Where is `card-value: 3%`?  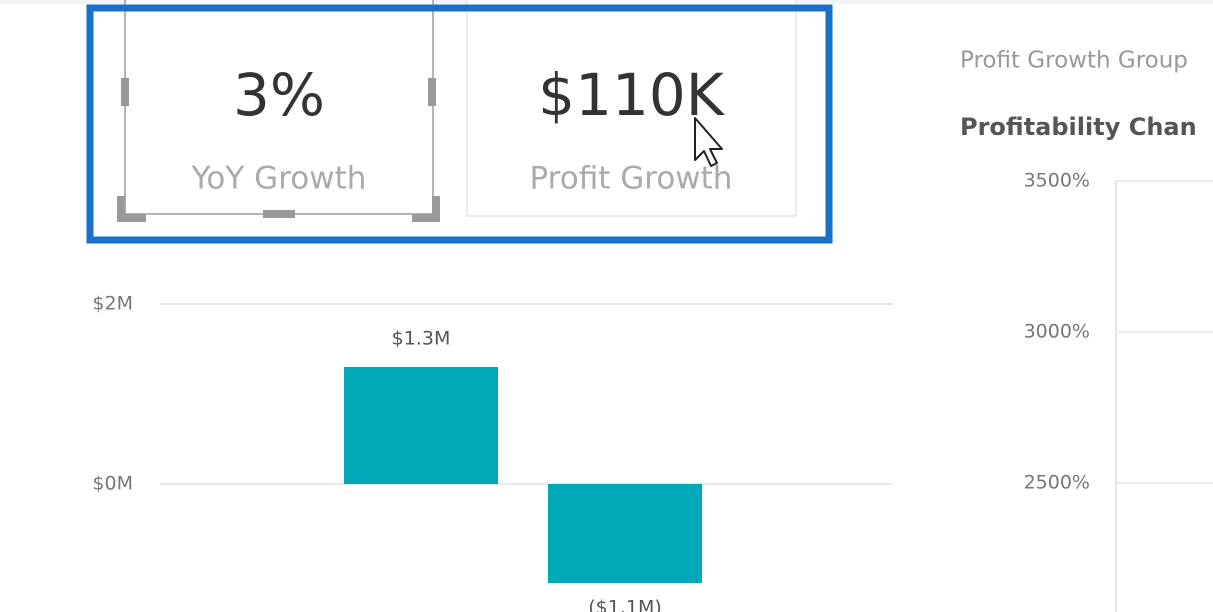 card-value: 3% is located at coordinates (279, 95).